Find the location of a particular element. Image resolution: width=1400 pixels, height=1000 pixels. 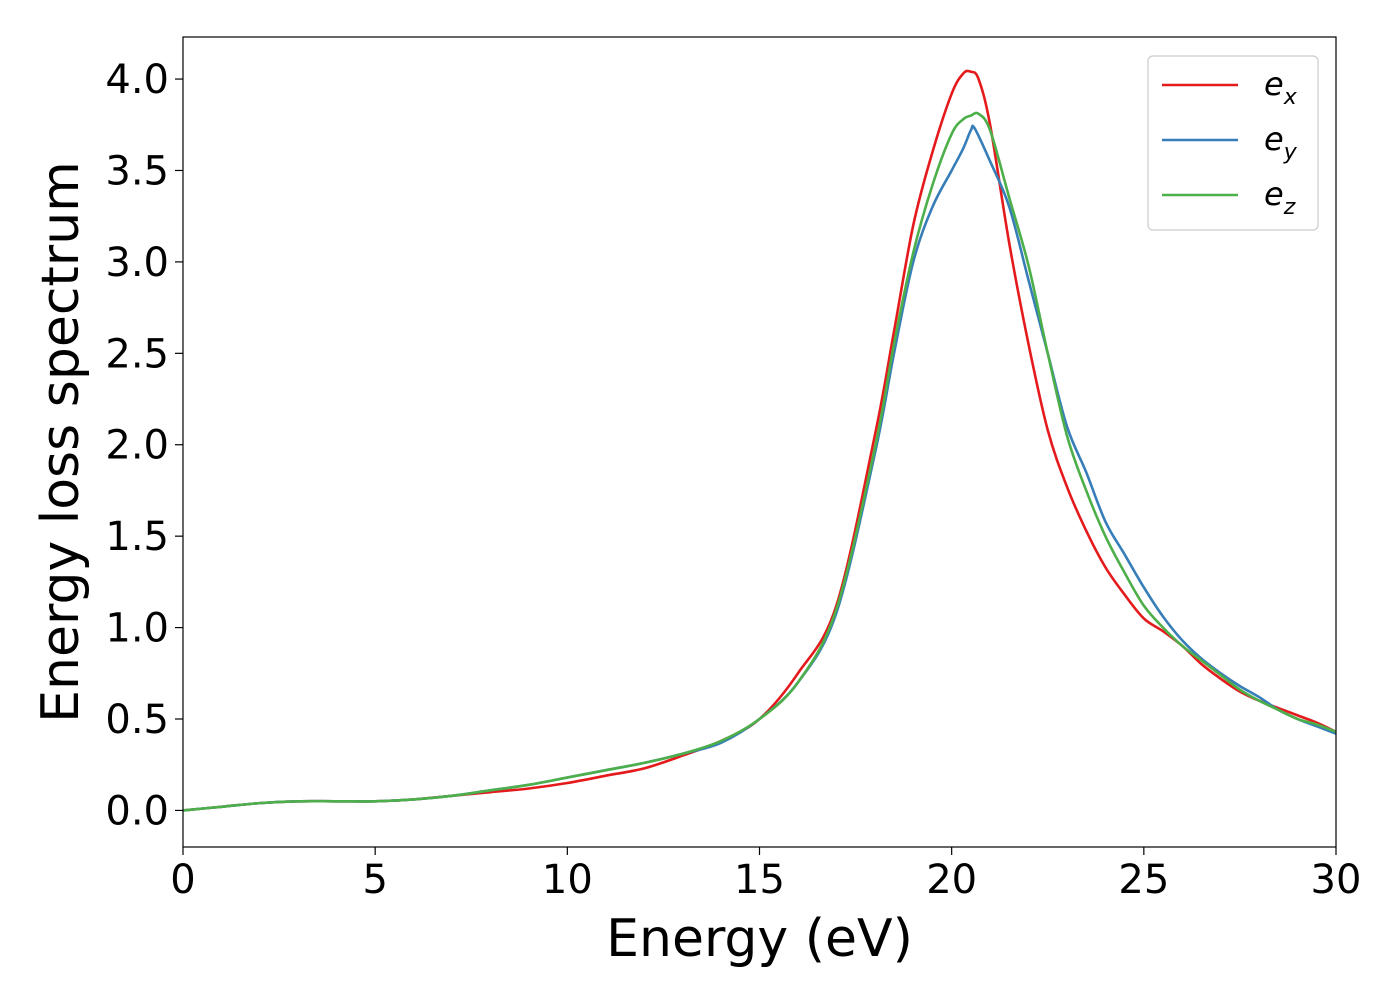

y-axis-label: Energy loss spectrum is located at coordinates (61, 442).